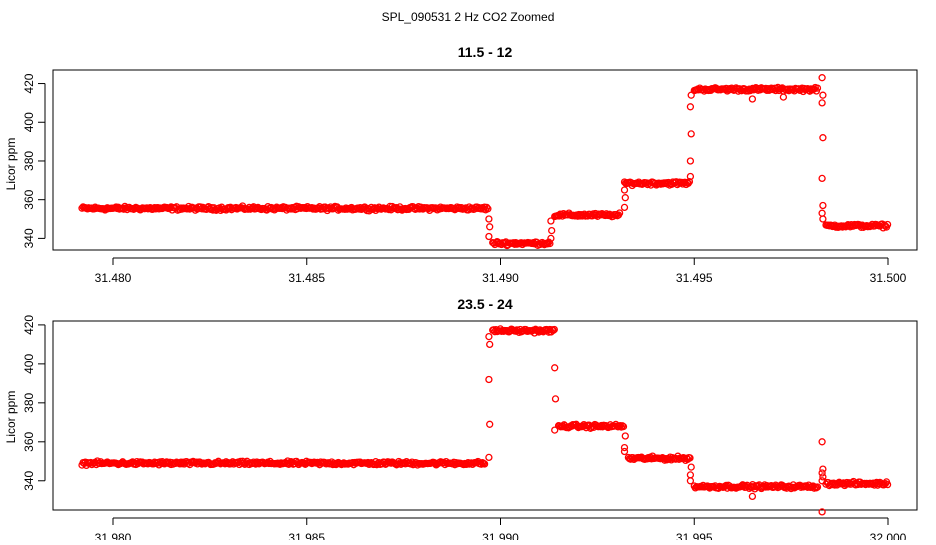 This screenshot has height=545, width=936. What do you see at coordinates (694, 535) in the screenshot?
I see `x-tick-label: 31.995` at bounding box center [694, 535].